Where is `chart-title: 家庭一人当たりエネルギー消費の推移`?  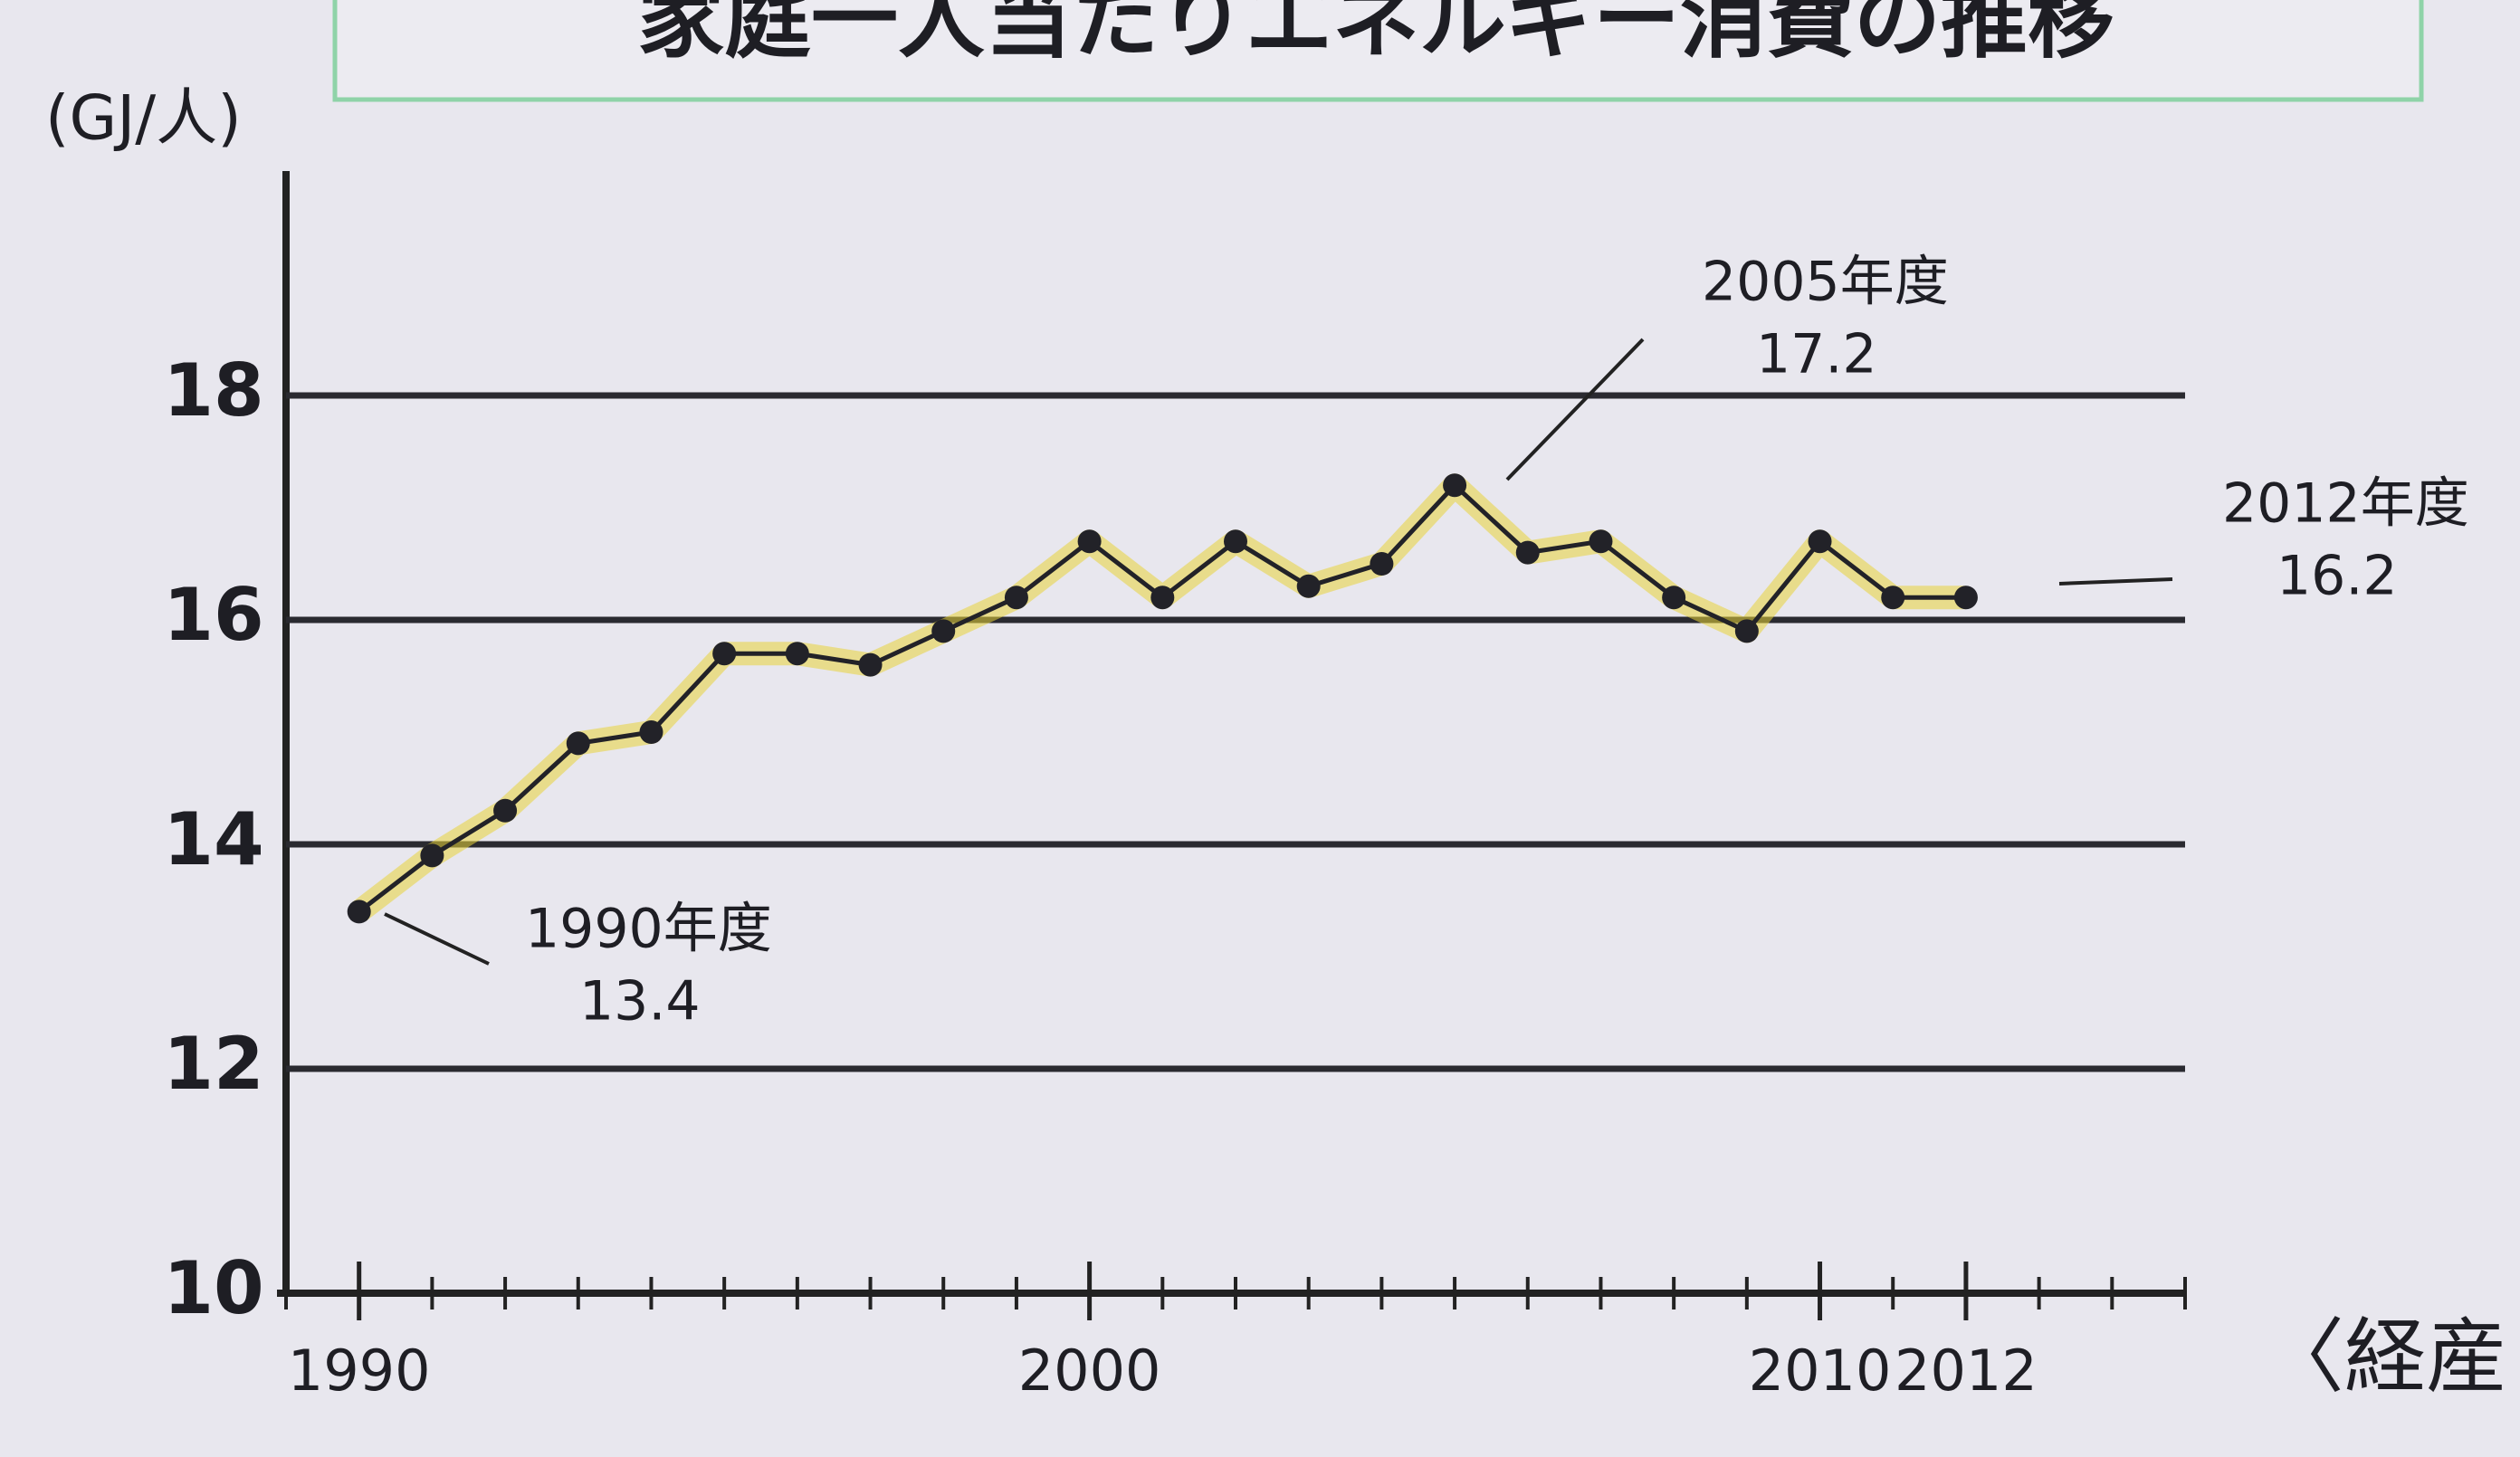
chart-title: 家庭一人当たりエネルギー消費の推移 is located at coordinates (1375, 35).